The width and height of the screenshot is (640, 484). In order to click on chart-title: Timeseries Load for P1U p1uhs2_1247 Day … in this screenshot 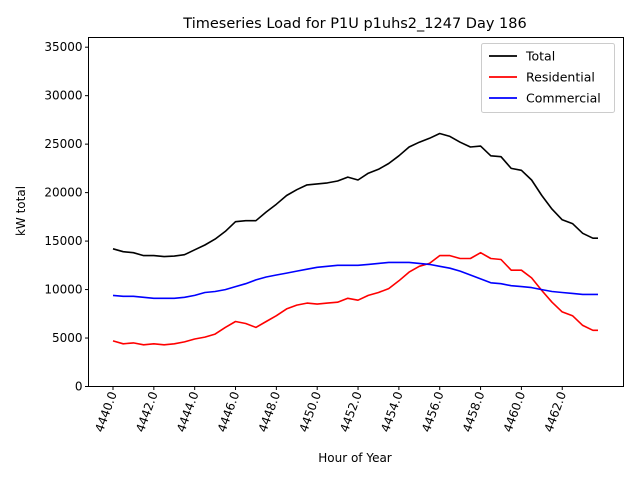, I will do `click(354, 24)`.